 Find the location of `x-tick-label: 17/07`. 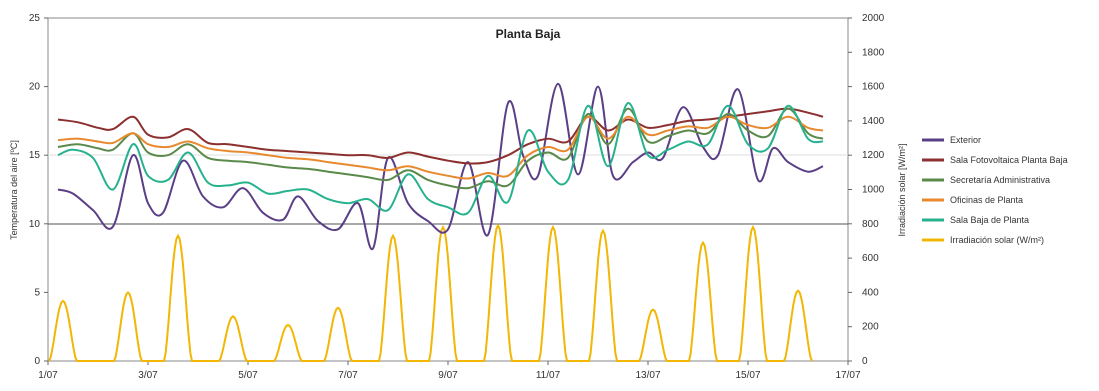

x-tick-label: 17/07 is located at coordinates (847, 375).